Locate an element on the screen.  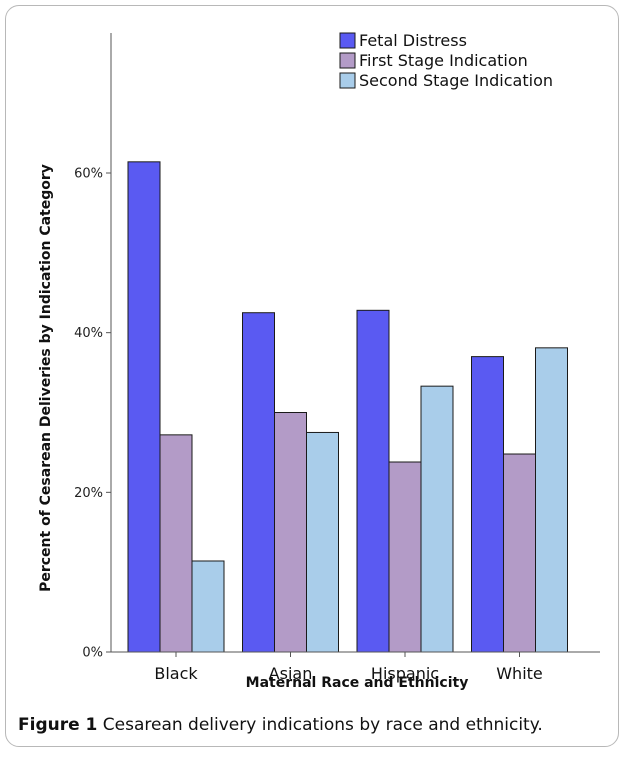
y-tick-label: 60% is located at coordinates (88, 174).